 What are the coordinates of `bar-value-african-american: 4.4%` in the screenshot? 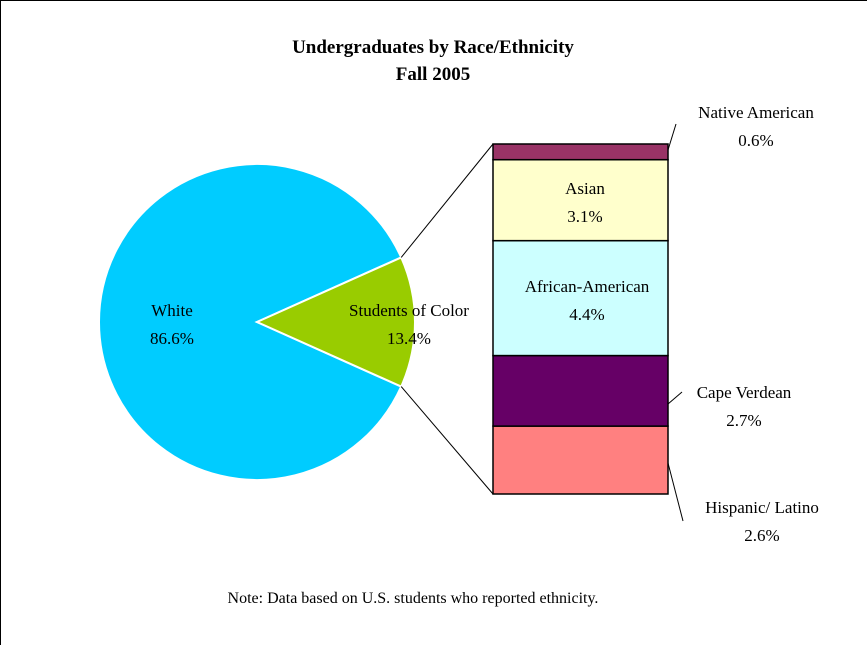 It's located at (586, 314).